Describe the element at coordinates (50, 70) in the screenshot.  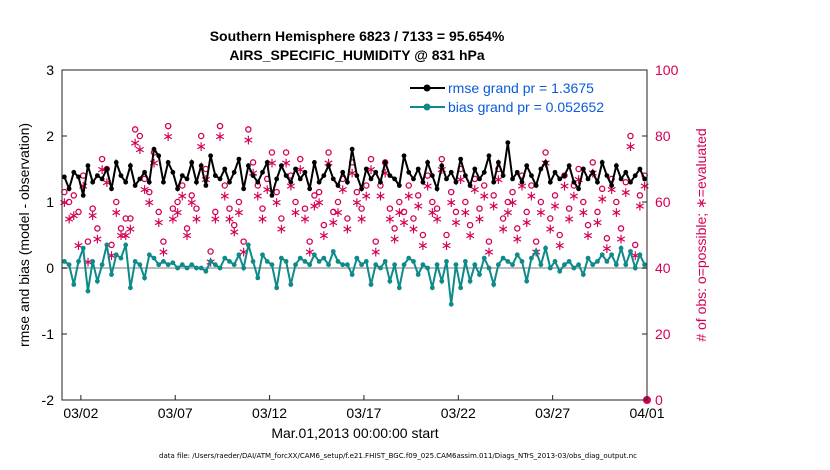
I see `y-tick-label: 3` at that location.